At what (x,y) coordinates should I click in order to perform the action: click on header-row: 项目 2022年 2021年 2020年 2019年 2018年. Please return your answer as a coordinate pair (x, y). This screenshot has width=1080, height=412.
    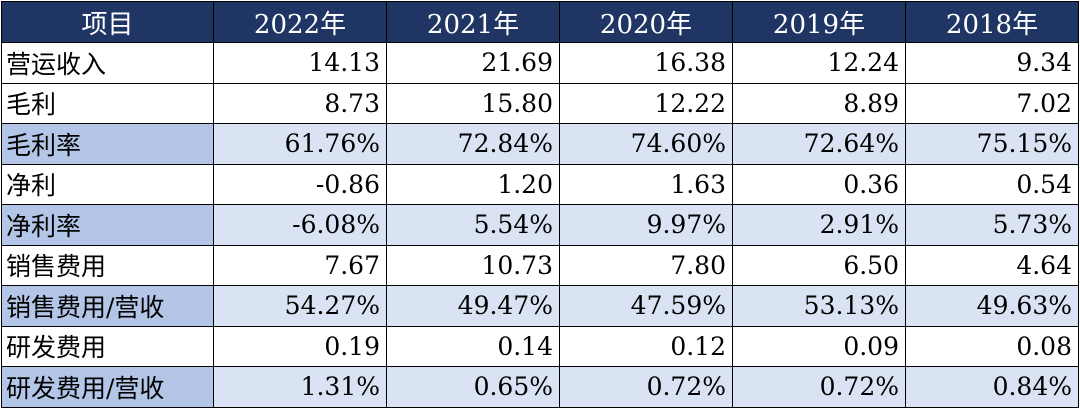
    Looking at the image, I should click on (540, 22).